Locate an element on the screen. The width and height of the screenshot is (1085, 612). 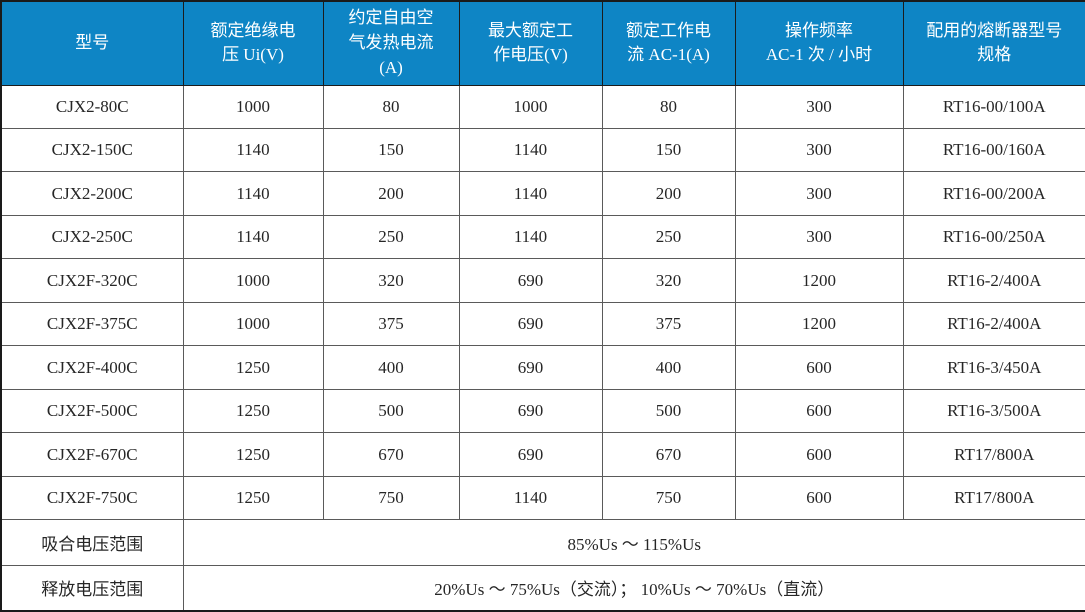
fuse-cell: RT16-00/100A is located at coordinates (993, 106).